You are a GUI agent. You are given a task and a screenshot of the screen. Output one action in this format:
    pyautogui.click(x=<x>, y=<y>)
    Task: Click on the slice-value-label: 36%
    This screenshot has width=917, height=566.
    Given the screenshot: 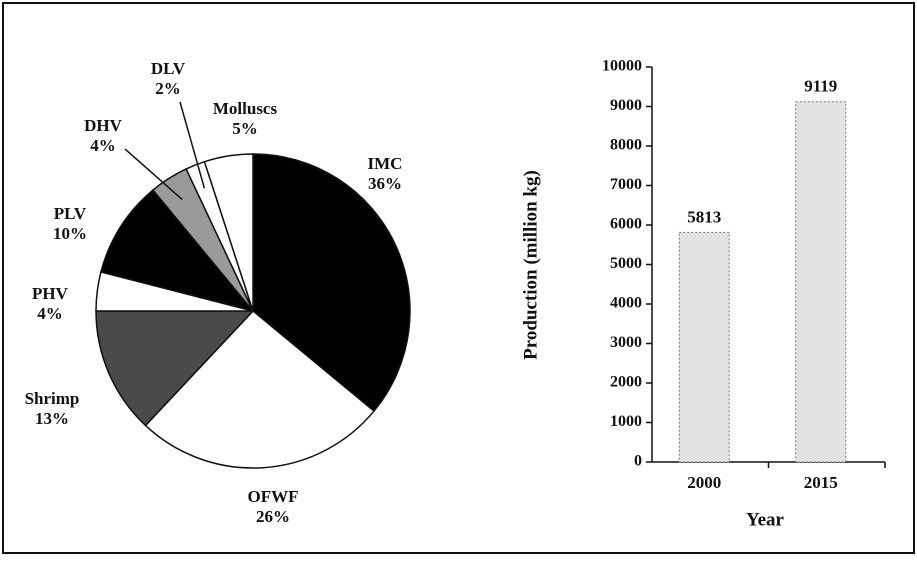 What is the action you would take?
    pyautogui.click(x=385, y=183)
    